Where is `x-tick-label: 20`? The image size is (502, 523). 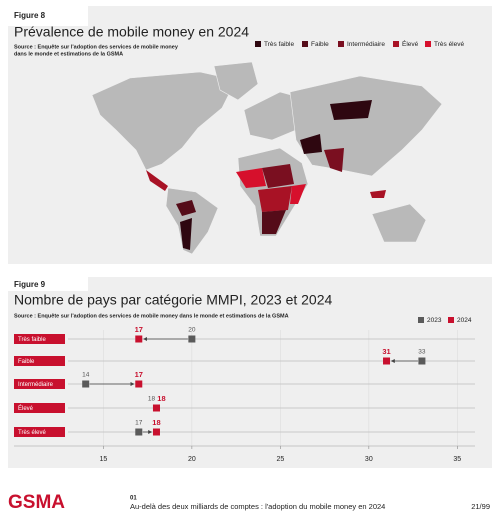
x-tick-label: 20 is located at coordinates (192, 459).